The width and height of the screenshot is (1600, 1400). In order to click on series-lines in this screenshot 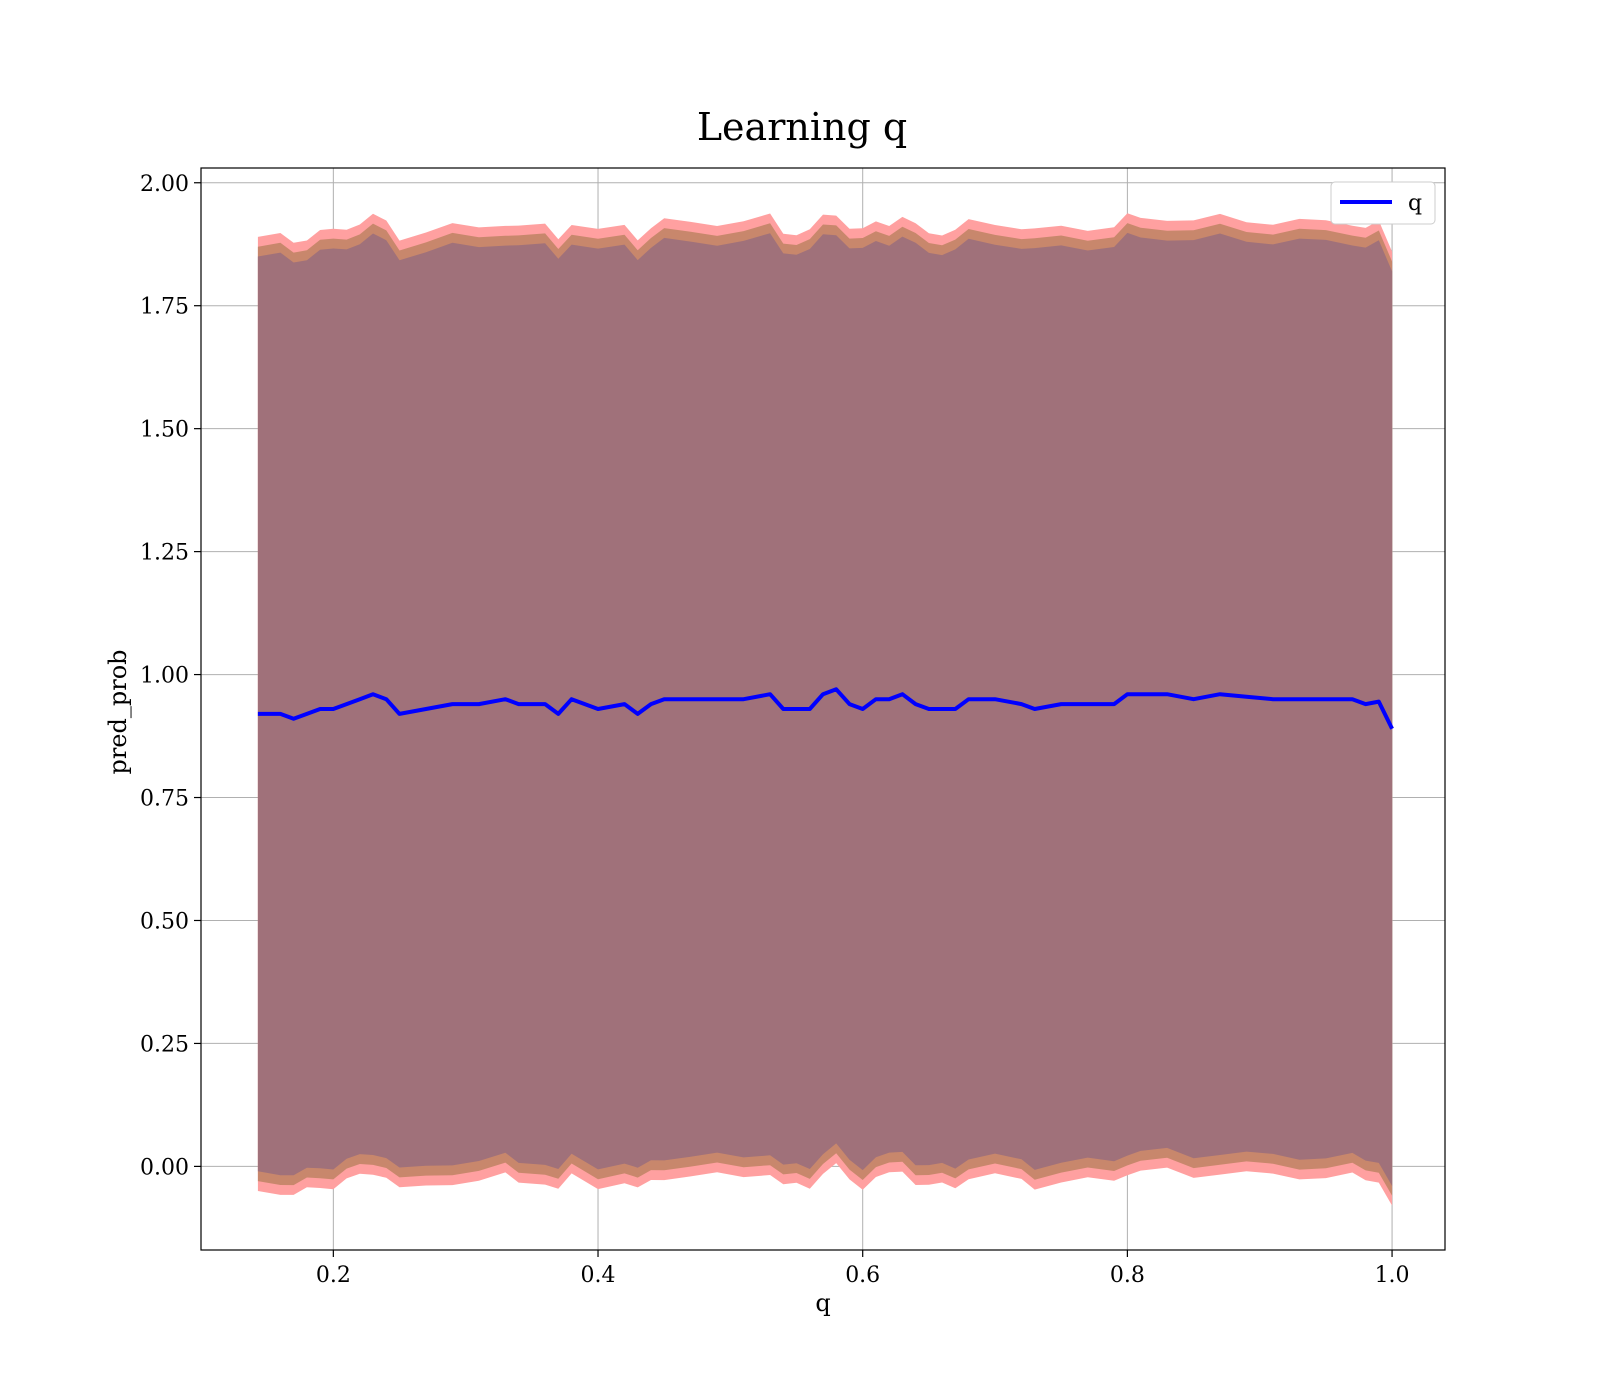, I will do `click(825, 708)`.